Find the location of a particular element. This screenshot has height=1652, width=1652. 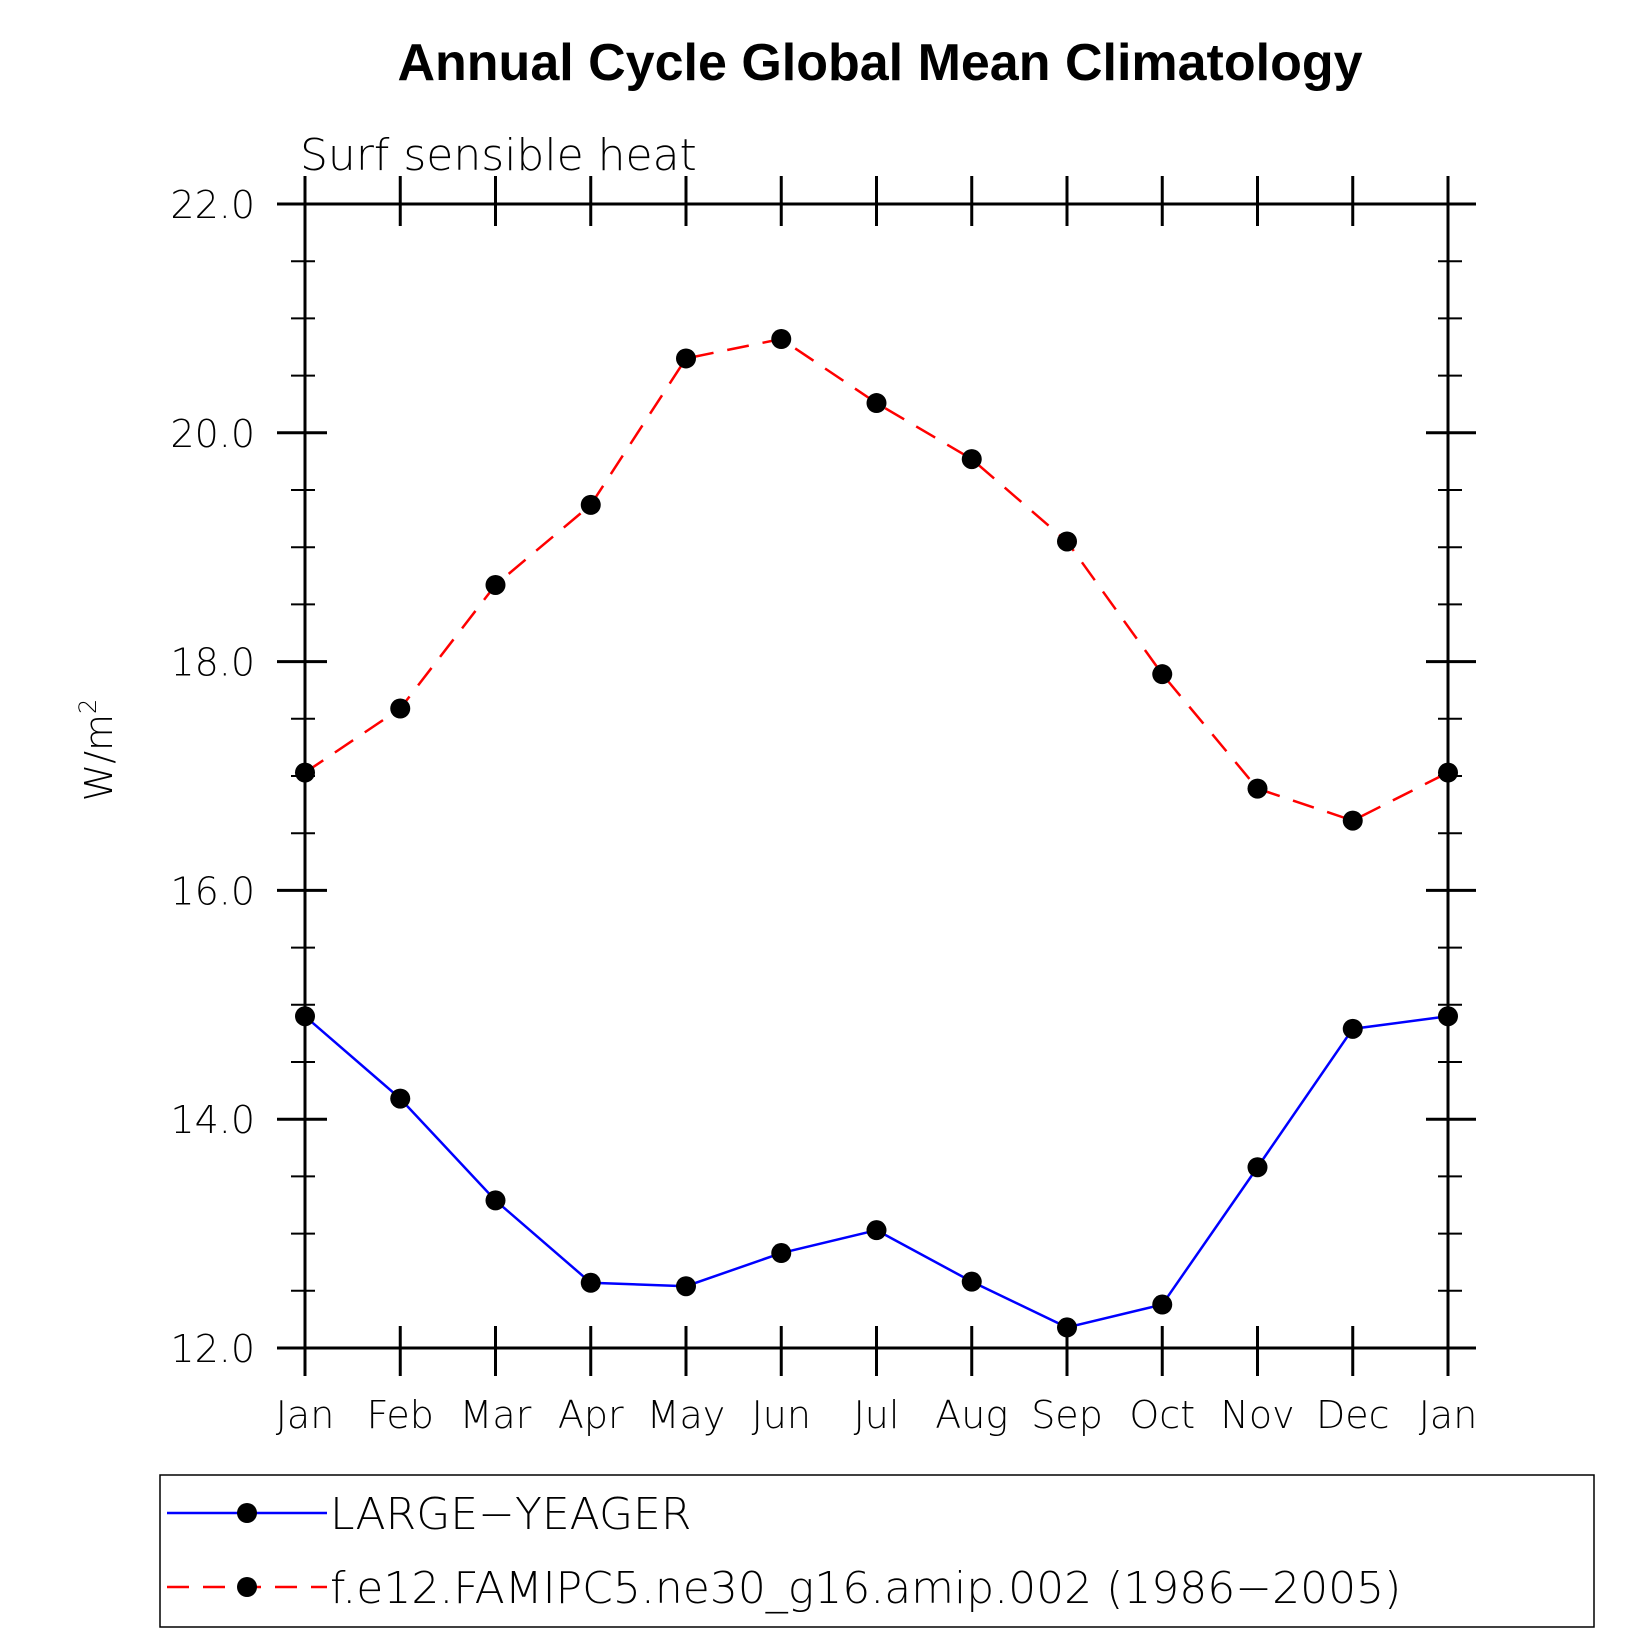

y-tick-label: 16.0 is located at coordinates (212, 891).